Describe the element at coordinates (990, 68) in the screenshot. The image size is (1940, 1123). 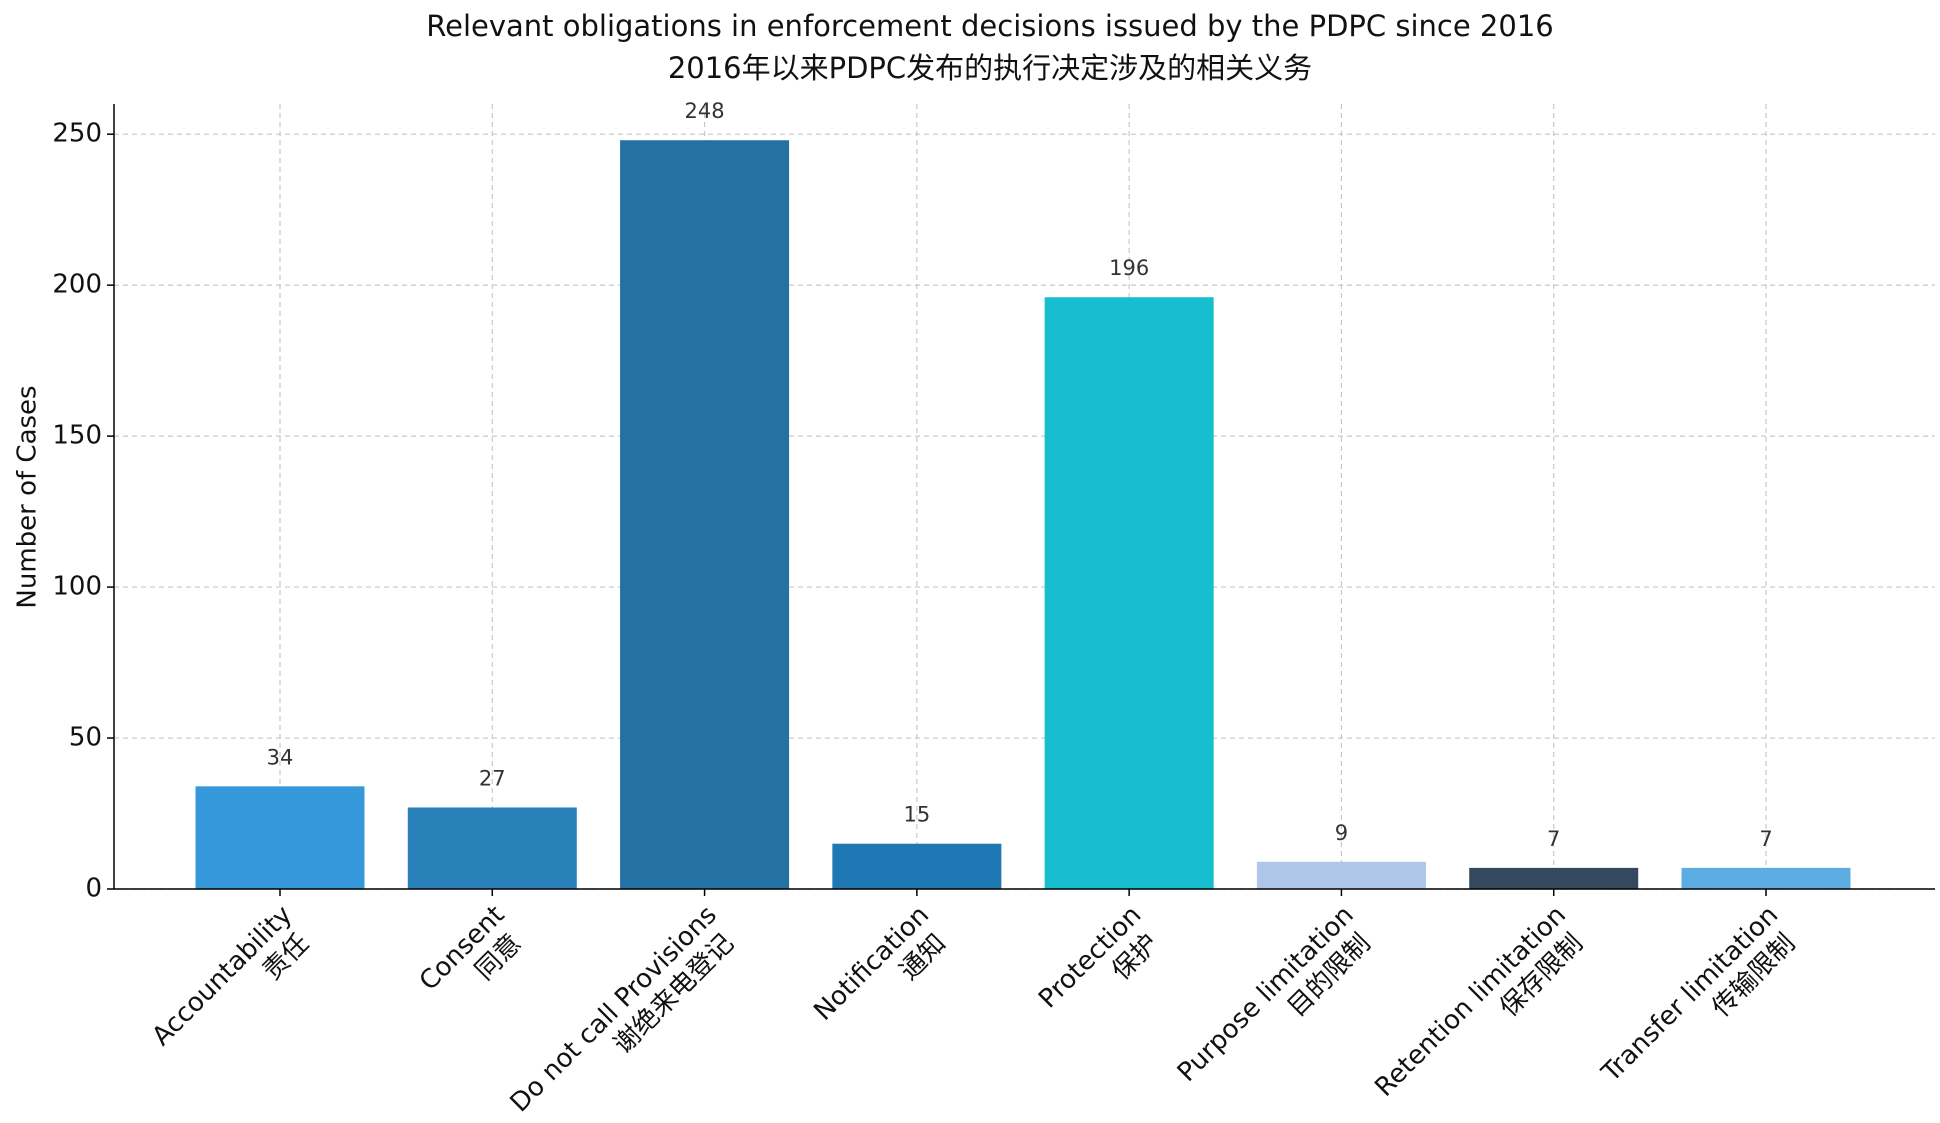
I see `chart-subtitle: 2016年以来PDPC发布的执行决定涉及的相关义务` at that location.